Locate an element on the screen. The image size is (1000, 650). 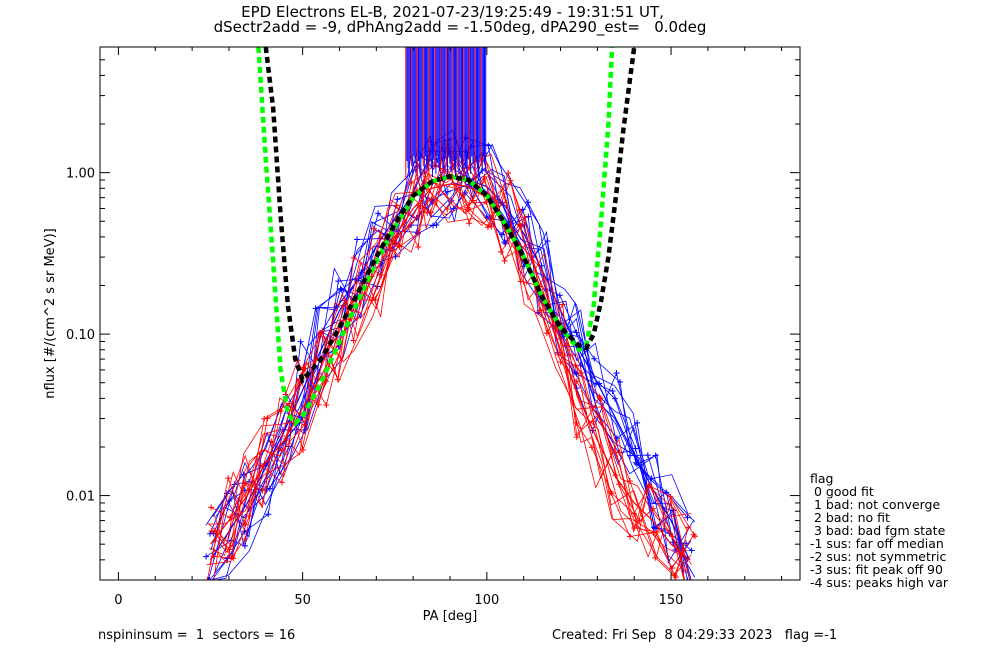
footer-spin-info: nspininsum = 1 sectors = 16 is located at coordinates (197, 635).